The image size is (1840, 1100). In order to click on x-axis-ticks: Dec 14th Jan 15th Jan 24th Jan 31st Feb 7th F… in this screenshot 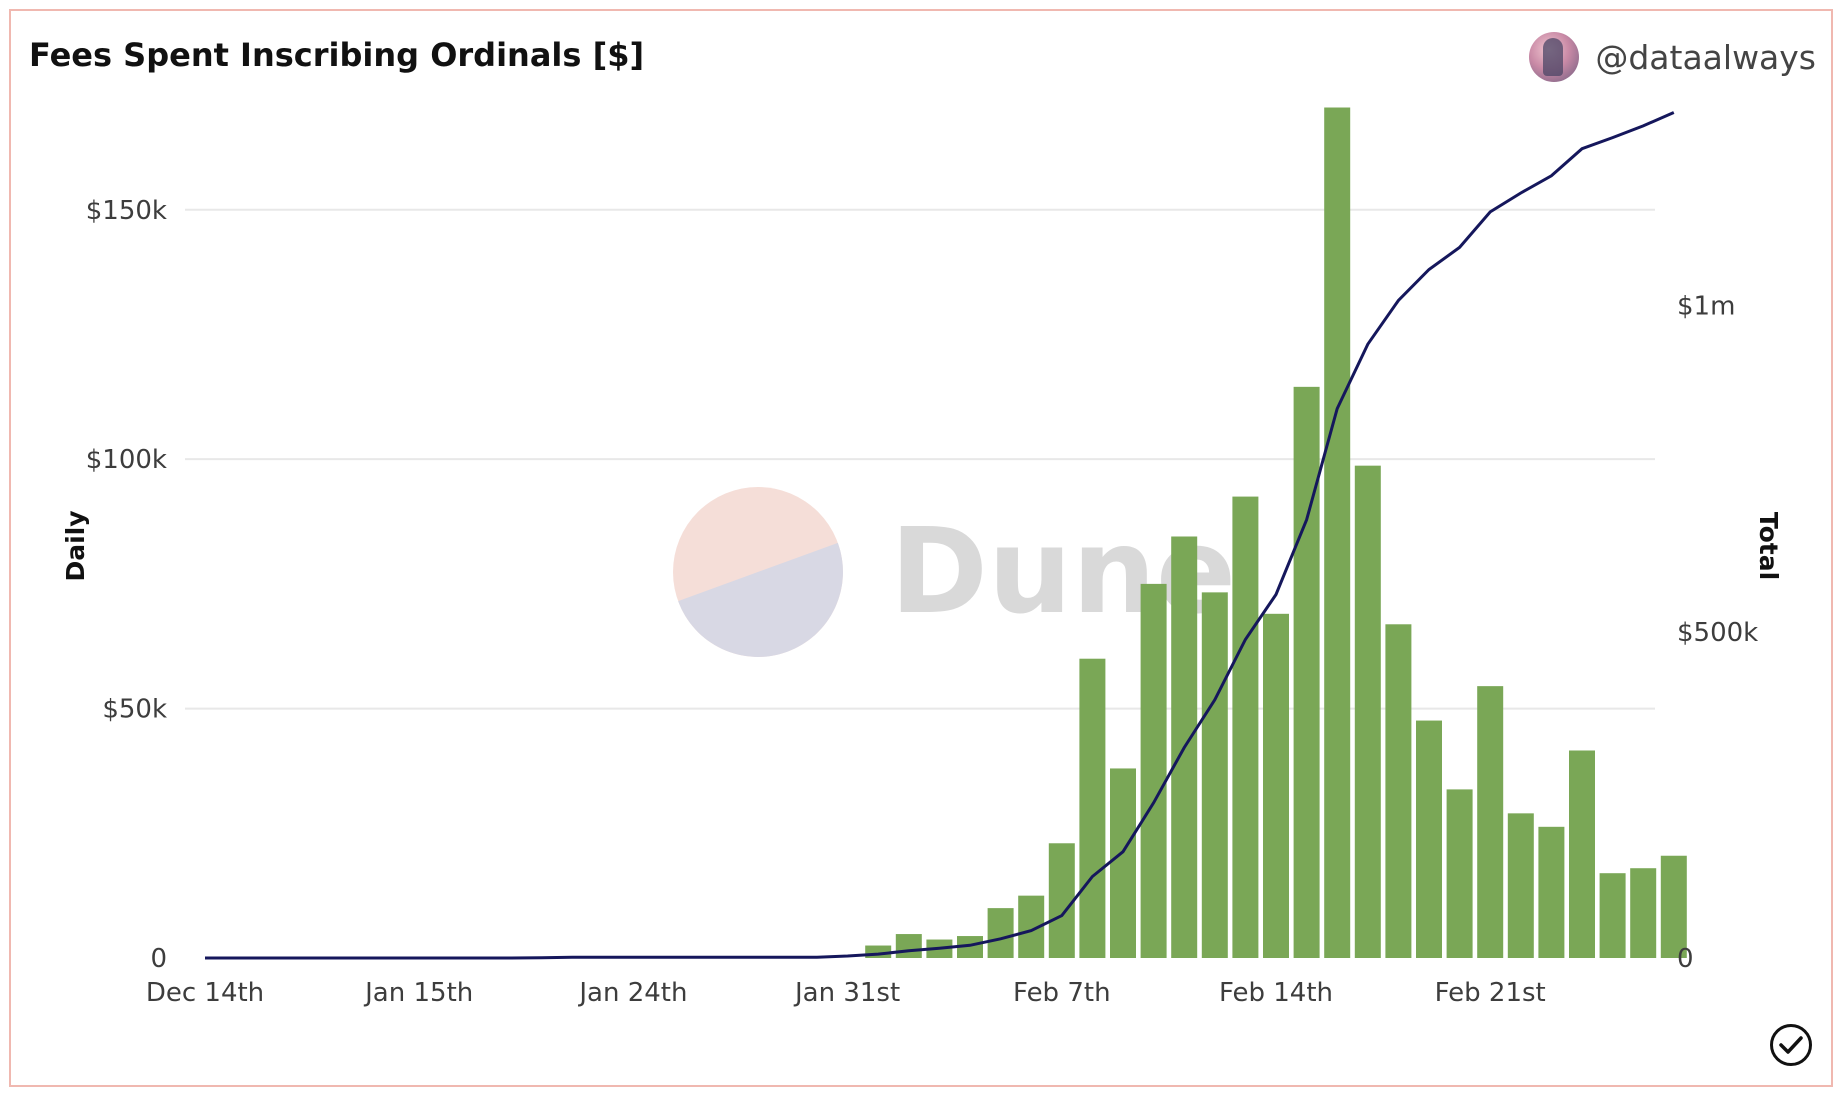, I will do `click(846, 993)`.